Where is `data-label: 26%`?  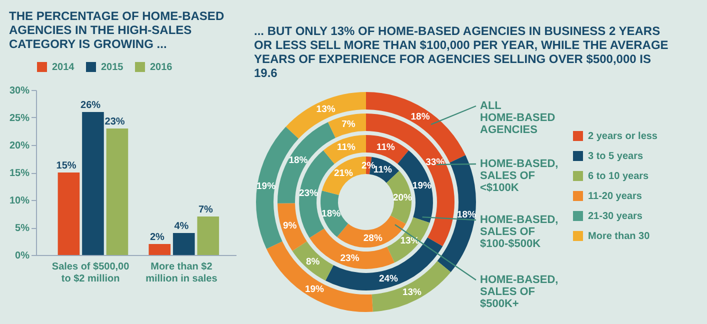
data-label: 26% is located at coordinates (90, 105).